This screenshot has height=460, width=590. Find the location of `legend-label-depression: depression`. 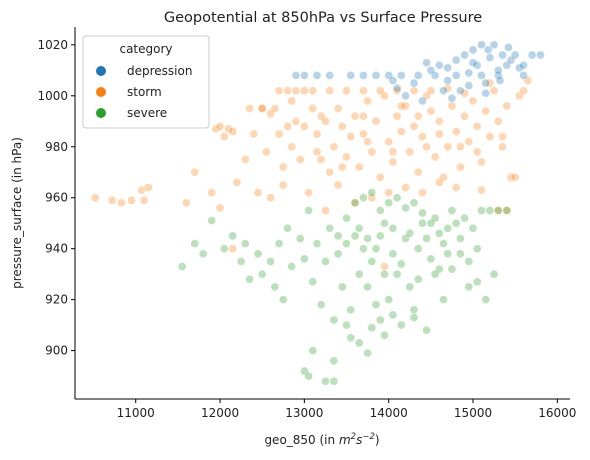

legend-label-depression: depression is located at coordinates (159, 71).